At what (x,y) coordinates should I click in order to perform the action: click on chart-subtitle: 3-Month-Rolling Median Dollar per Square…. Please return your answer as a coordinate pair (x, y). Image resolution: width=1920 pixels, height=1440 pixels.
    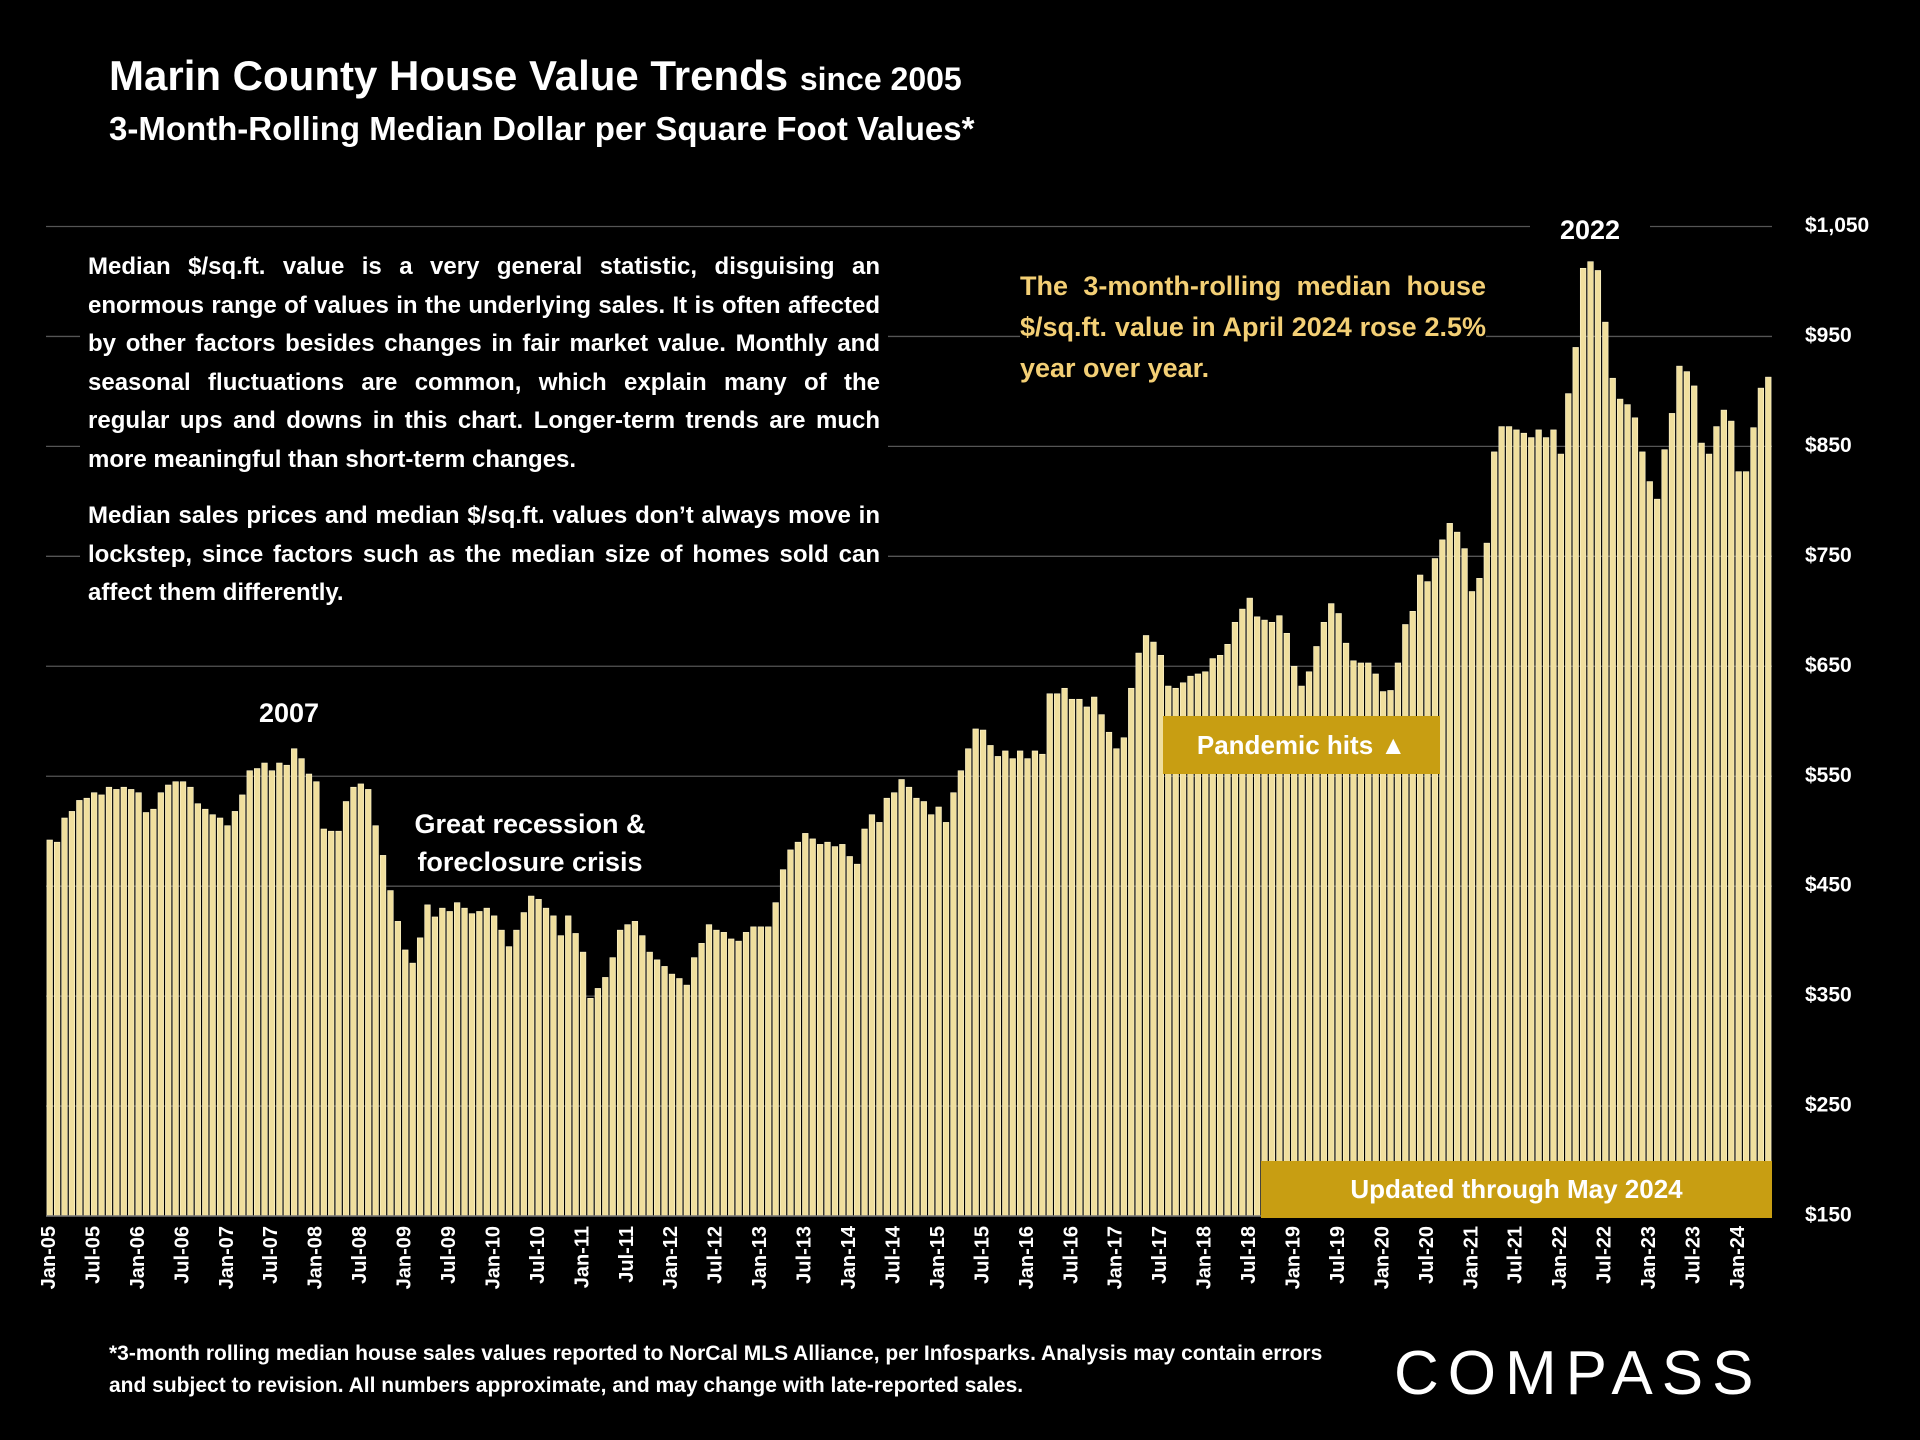
    Looking at the image, I should click on (542, 128).